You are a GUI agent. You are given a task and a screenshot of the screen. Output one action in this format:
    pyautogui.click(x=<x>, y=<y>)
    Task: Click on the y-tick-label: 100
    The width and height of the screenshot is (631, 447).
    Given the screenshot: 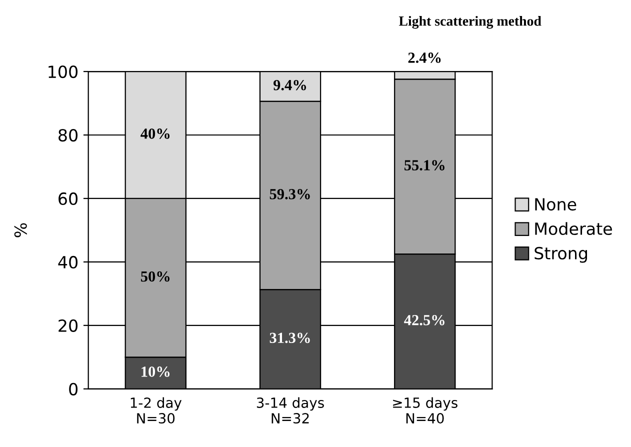 What is the action you would take?
    pyautogui.click(x=63, y=71)
    